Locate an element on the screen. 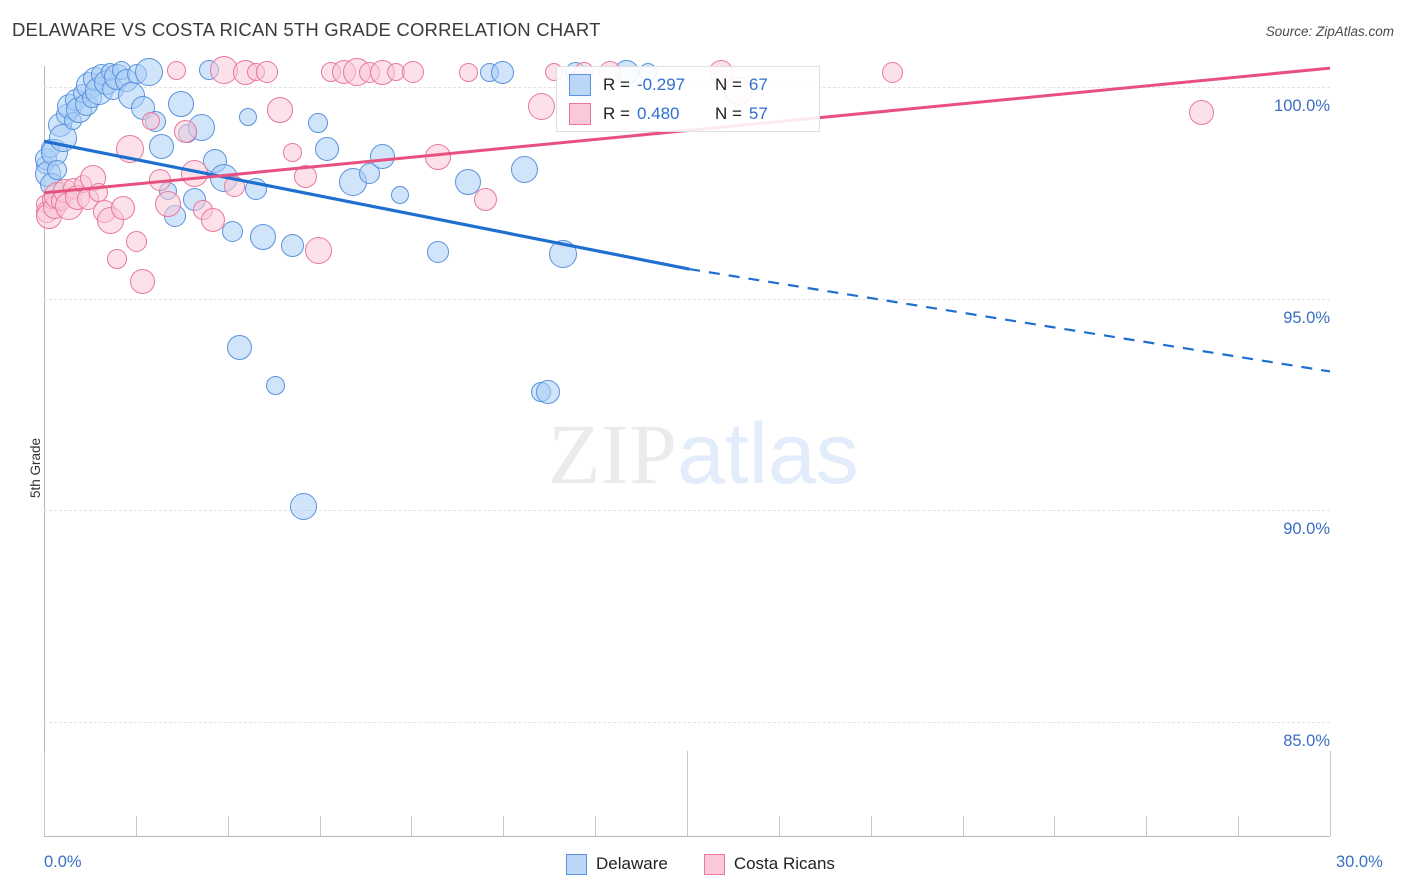 This screenshot has width=1406, height=892. delaware-n-label: N = is located at coordinates (728, 84).